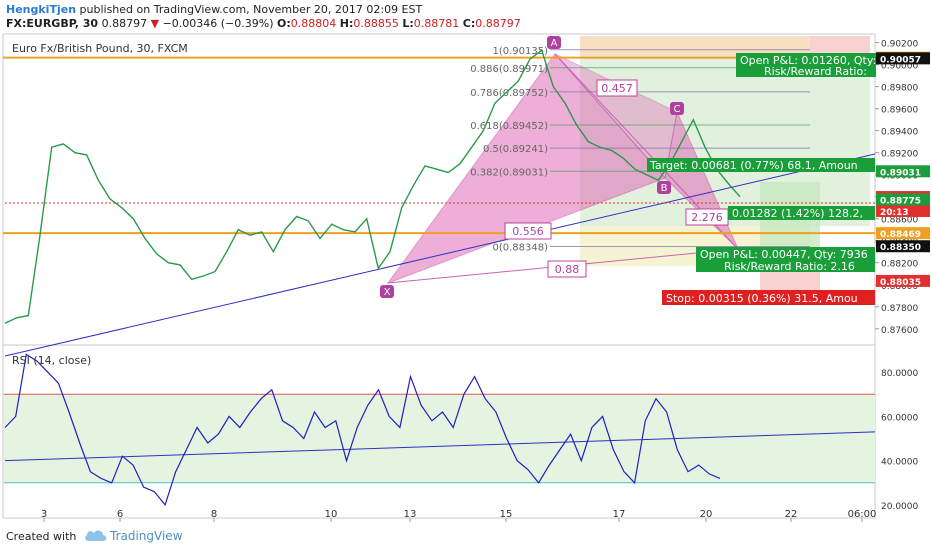 The width and height of the screenshot is (932, 550). I want to click on last-price: 0.88797, so click(124, 23).